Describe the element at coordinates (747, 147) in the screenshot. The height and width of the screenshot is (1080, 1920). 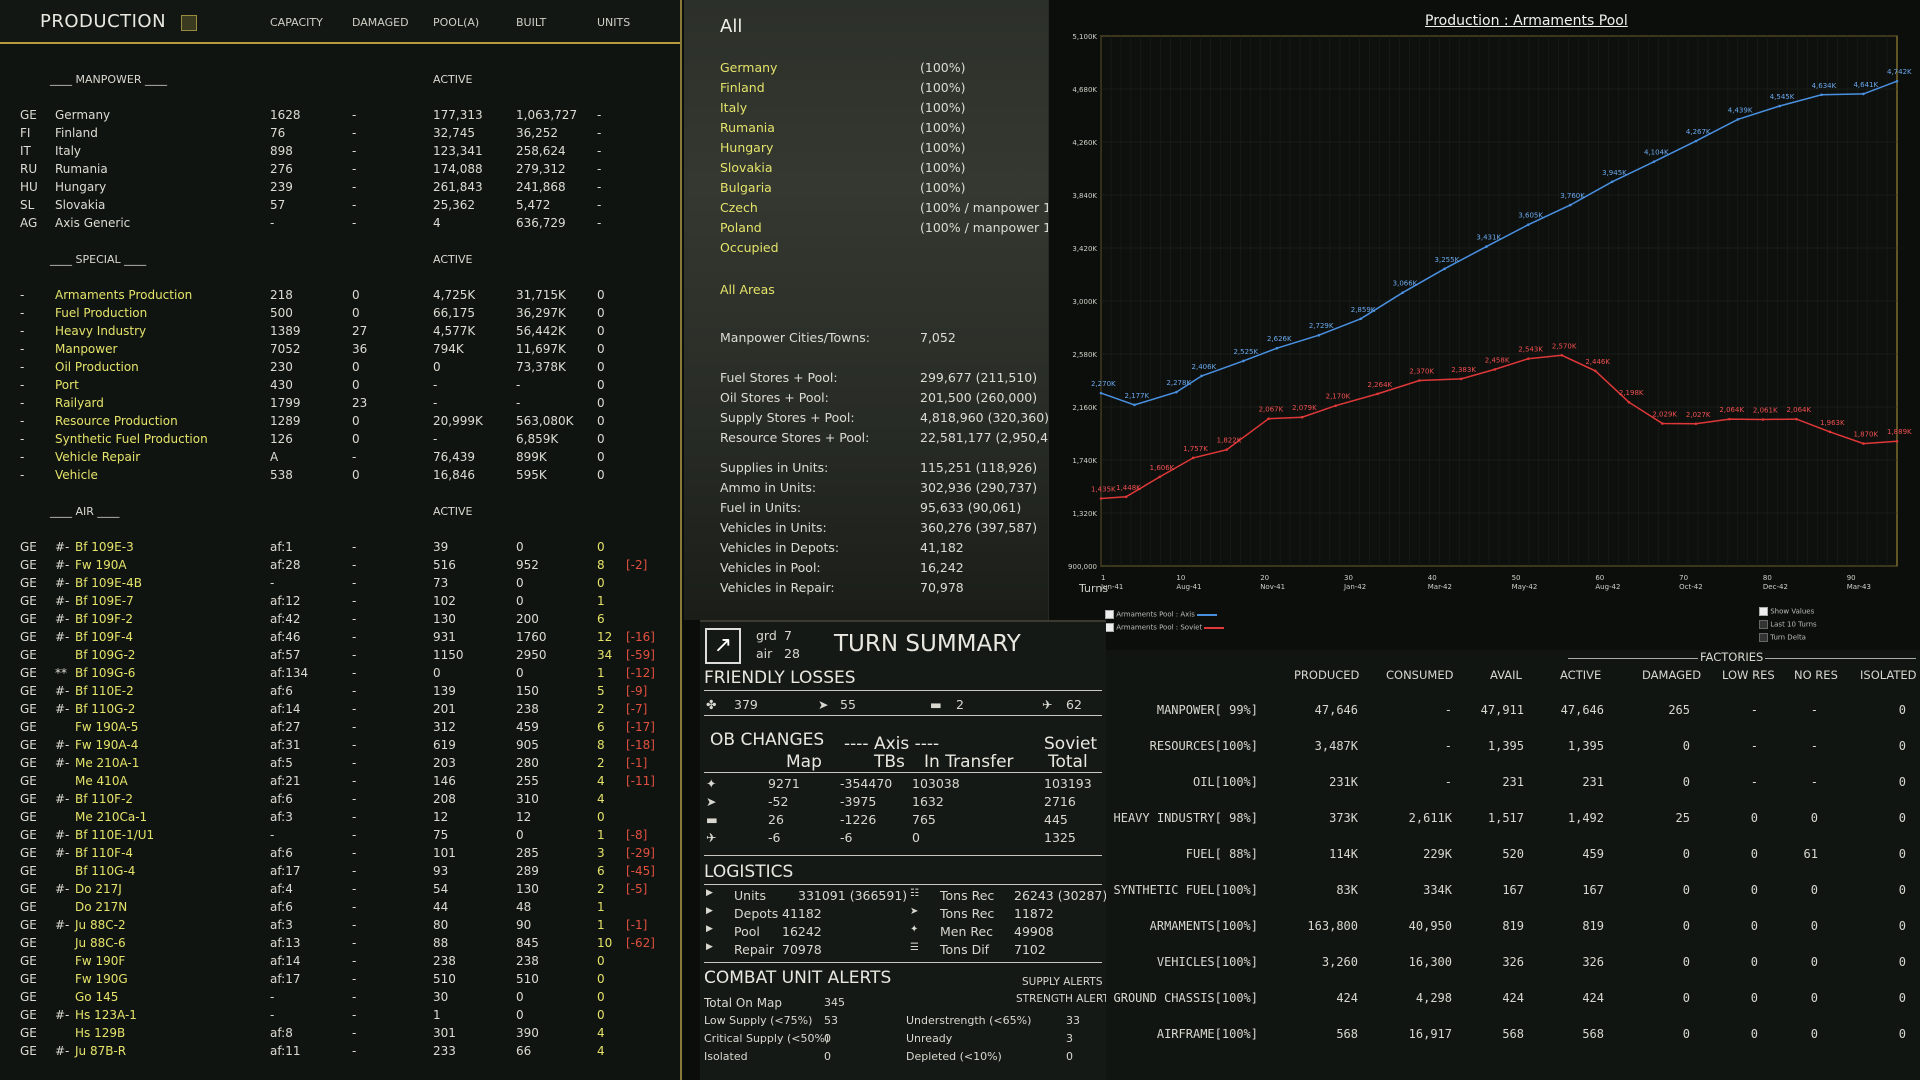
I see `nation-name: Hungary` at that location.